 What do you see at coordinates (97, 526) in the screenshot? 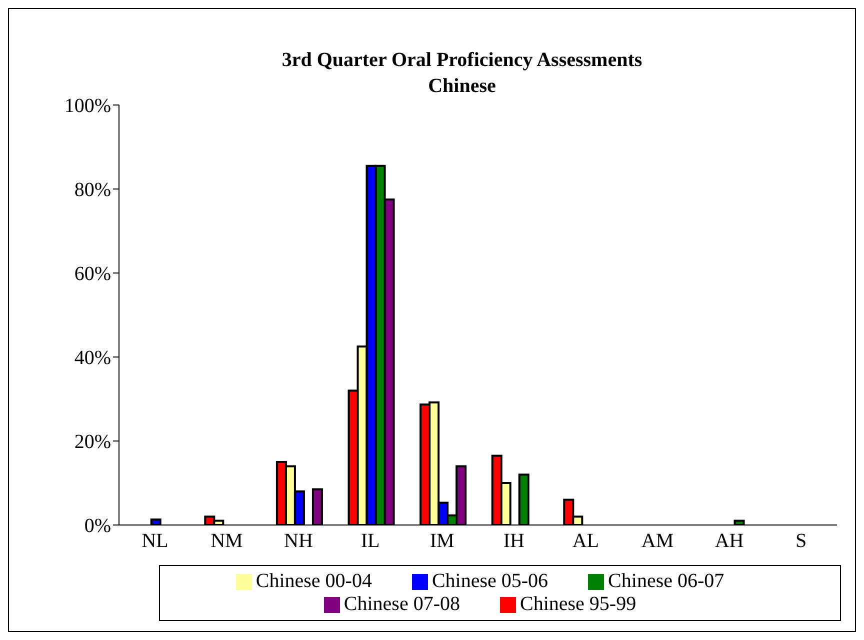
I see `y-tick-label: 0%` at bounding box center [97, 526].